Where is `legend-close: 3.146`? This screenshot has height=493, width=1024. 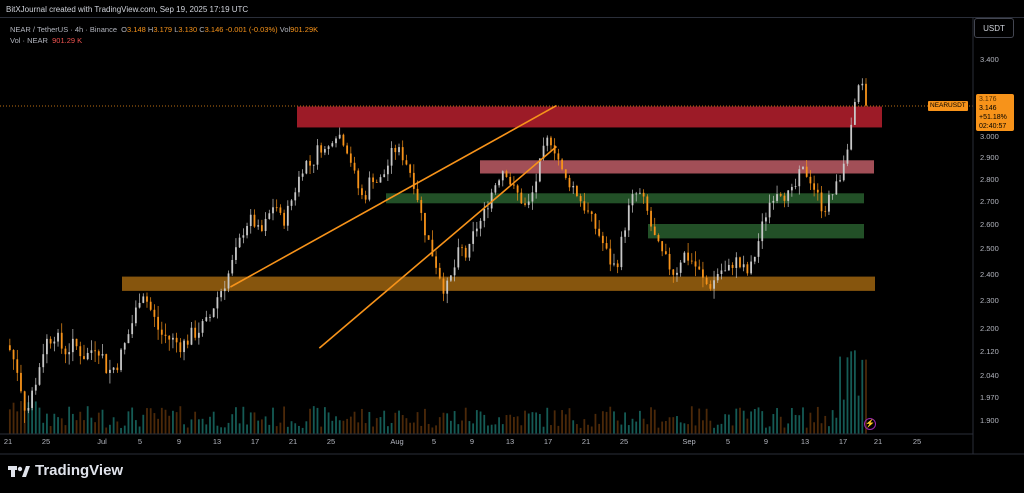
legend-close: 3.146 is located at coordinates (214, 29).